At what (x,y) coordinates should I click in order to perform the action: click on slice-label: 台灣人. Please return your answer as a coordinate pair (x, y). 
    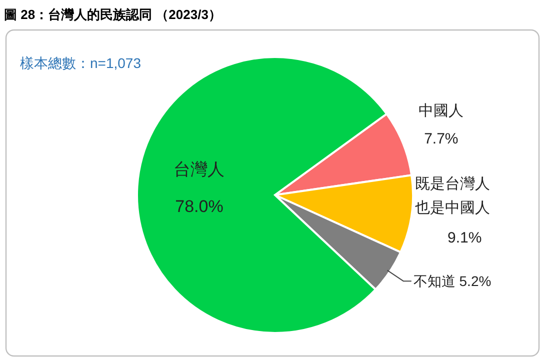
    Looking at the image, I should click on (199, 170).